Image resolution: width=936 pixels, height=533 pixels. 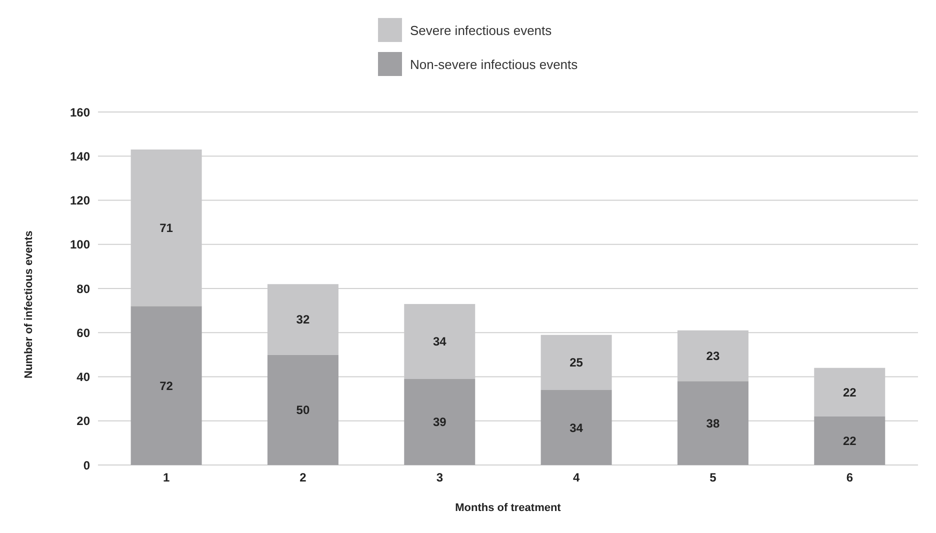 I want to click on legend-label: Severe infectious events, so click(x=481, y=30).